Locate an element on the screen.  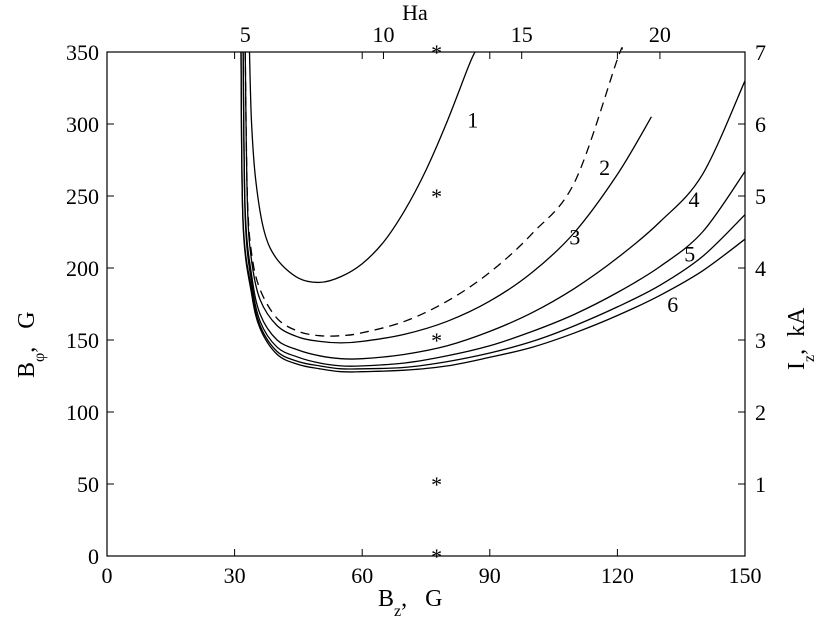
top-tick-label: 5 is located at coordinates (245, 34).